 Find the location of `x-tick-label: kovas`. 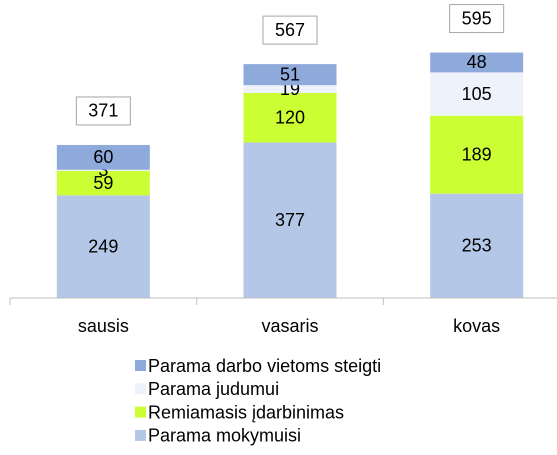

x-tick-label: kovas is located at coordinates (476, 326).